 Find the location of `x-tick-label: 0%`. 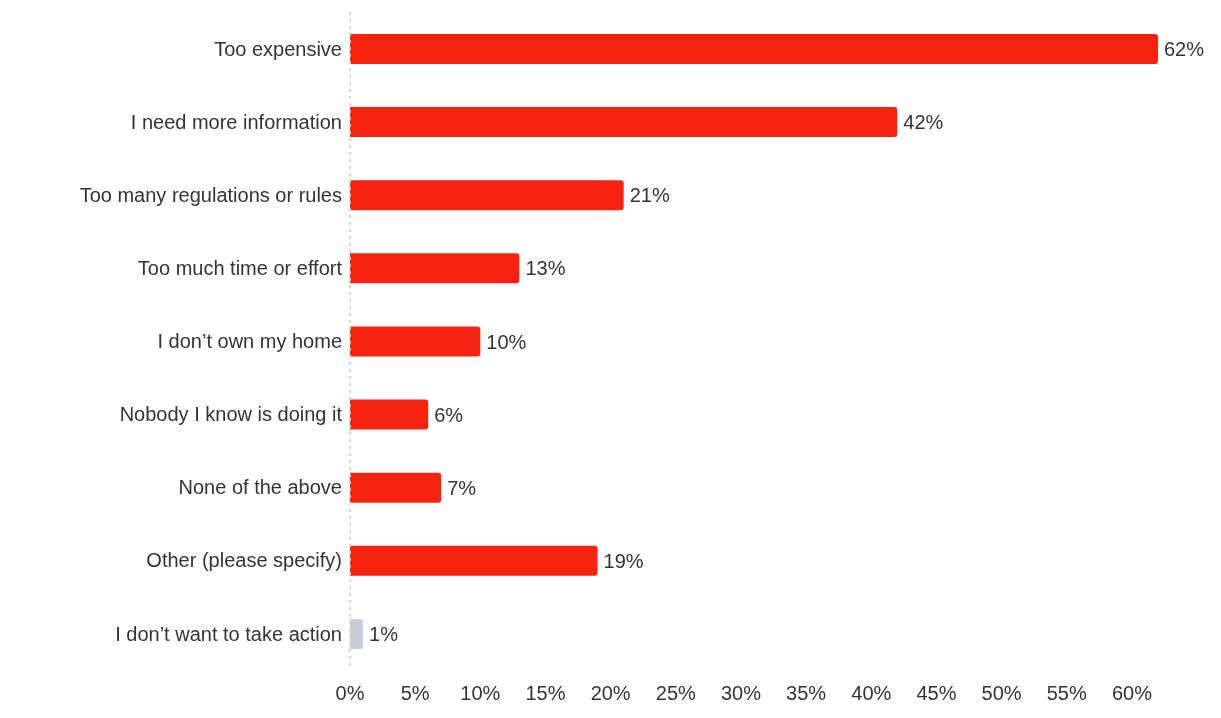

x-tick-label: 0% is located at coordinates (350, 693).